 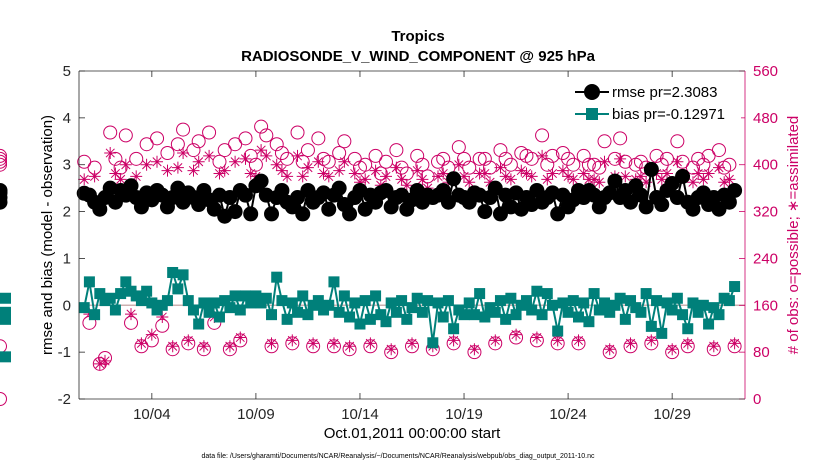 What do you see at coordinates (668, 114) in the screenshot?
I see `legend-bias-label: bias pr=-0.12971` at bounding box center [668, 114].